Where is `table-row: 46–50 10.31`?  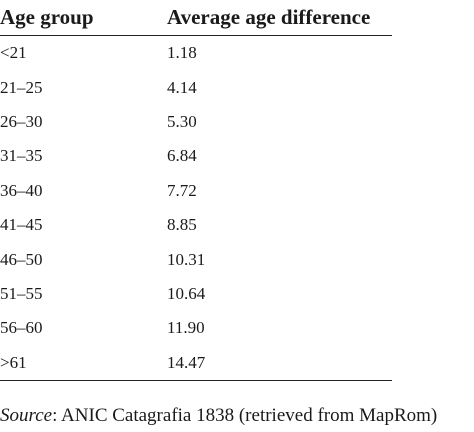
table-row: 46–50 10.31 is located at coordinates (196, 259).